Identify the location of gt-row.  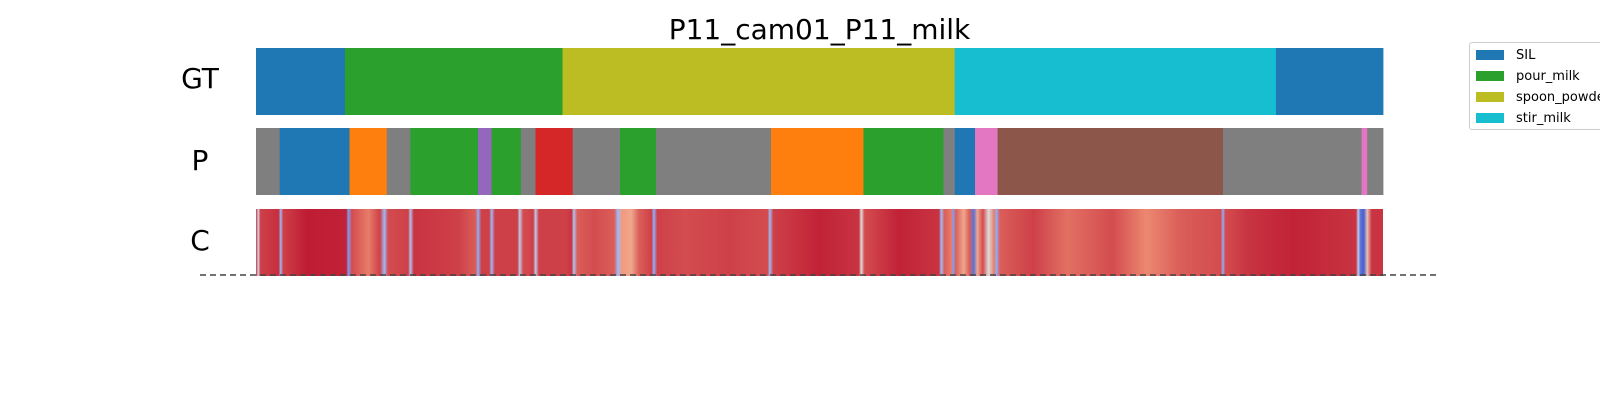
(820, 81).